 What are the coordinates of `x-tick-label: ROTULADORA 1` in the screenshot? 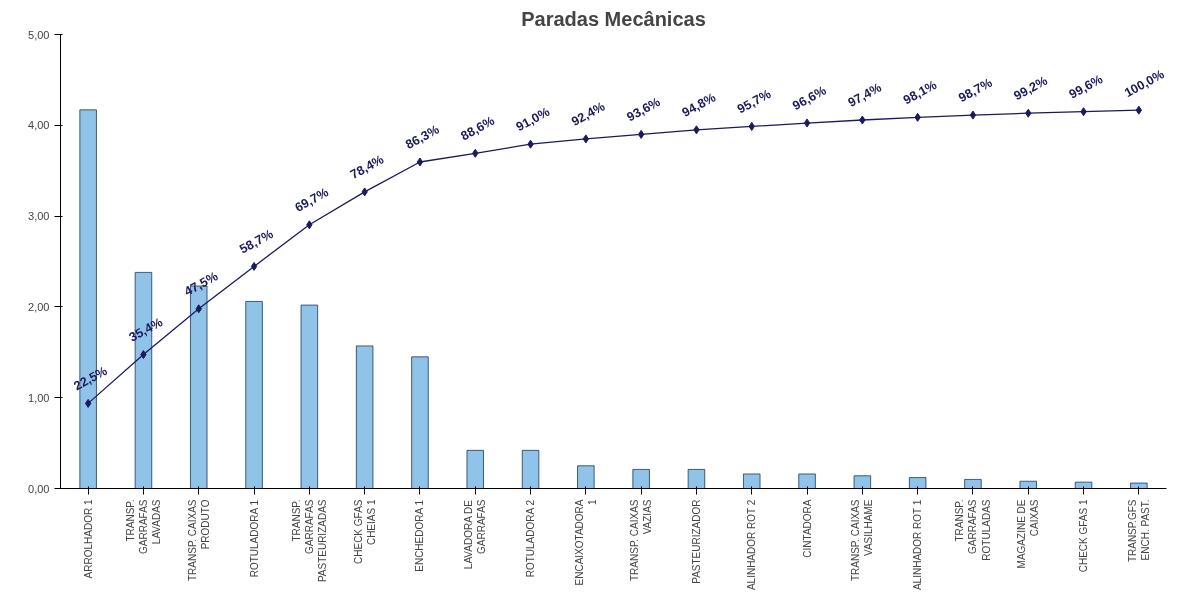 It's located at (254, 538).